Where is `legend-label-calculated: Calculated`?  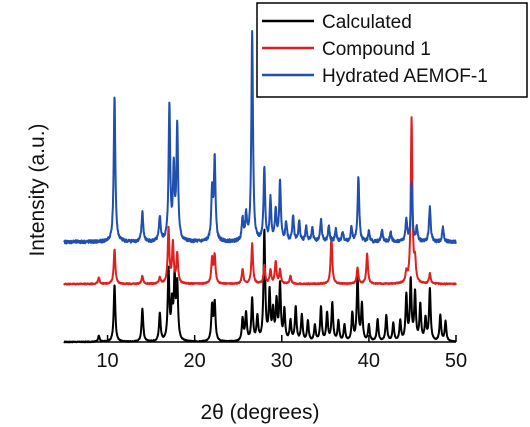 legend-label-calculated: Calculated is located at coordinates (367, 22).